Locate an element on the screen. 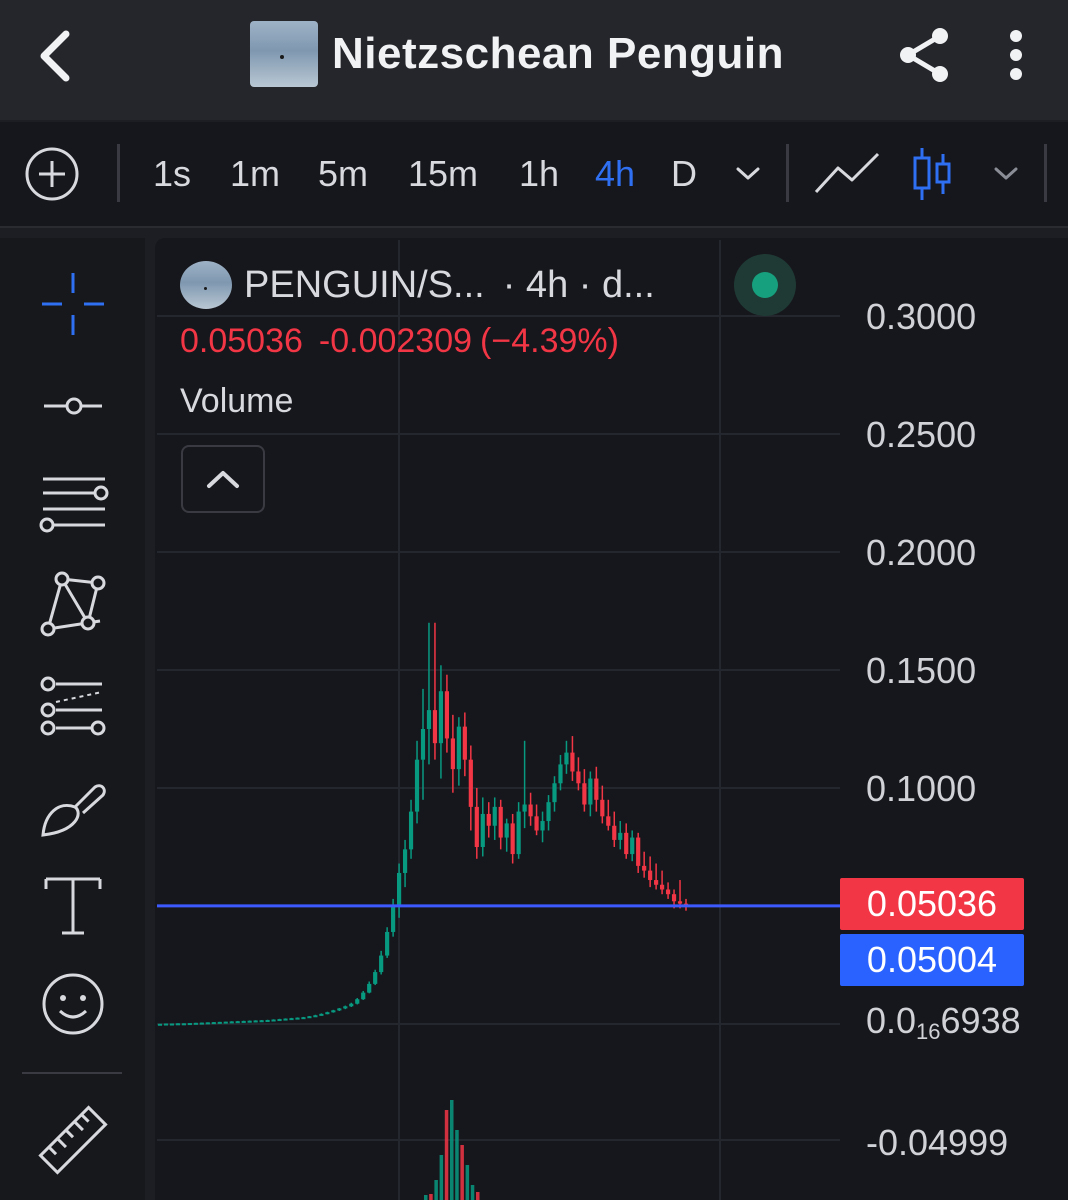  ruler-tool is located at coordinates (73, 1140).